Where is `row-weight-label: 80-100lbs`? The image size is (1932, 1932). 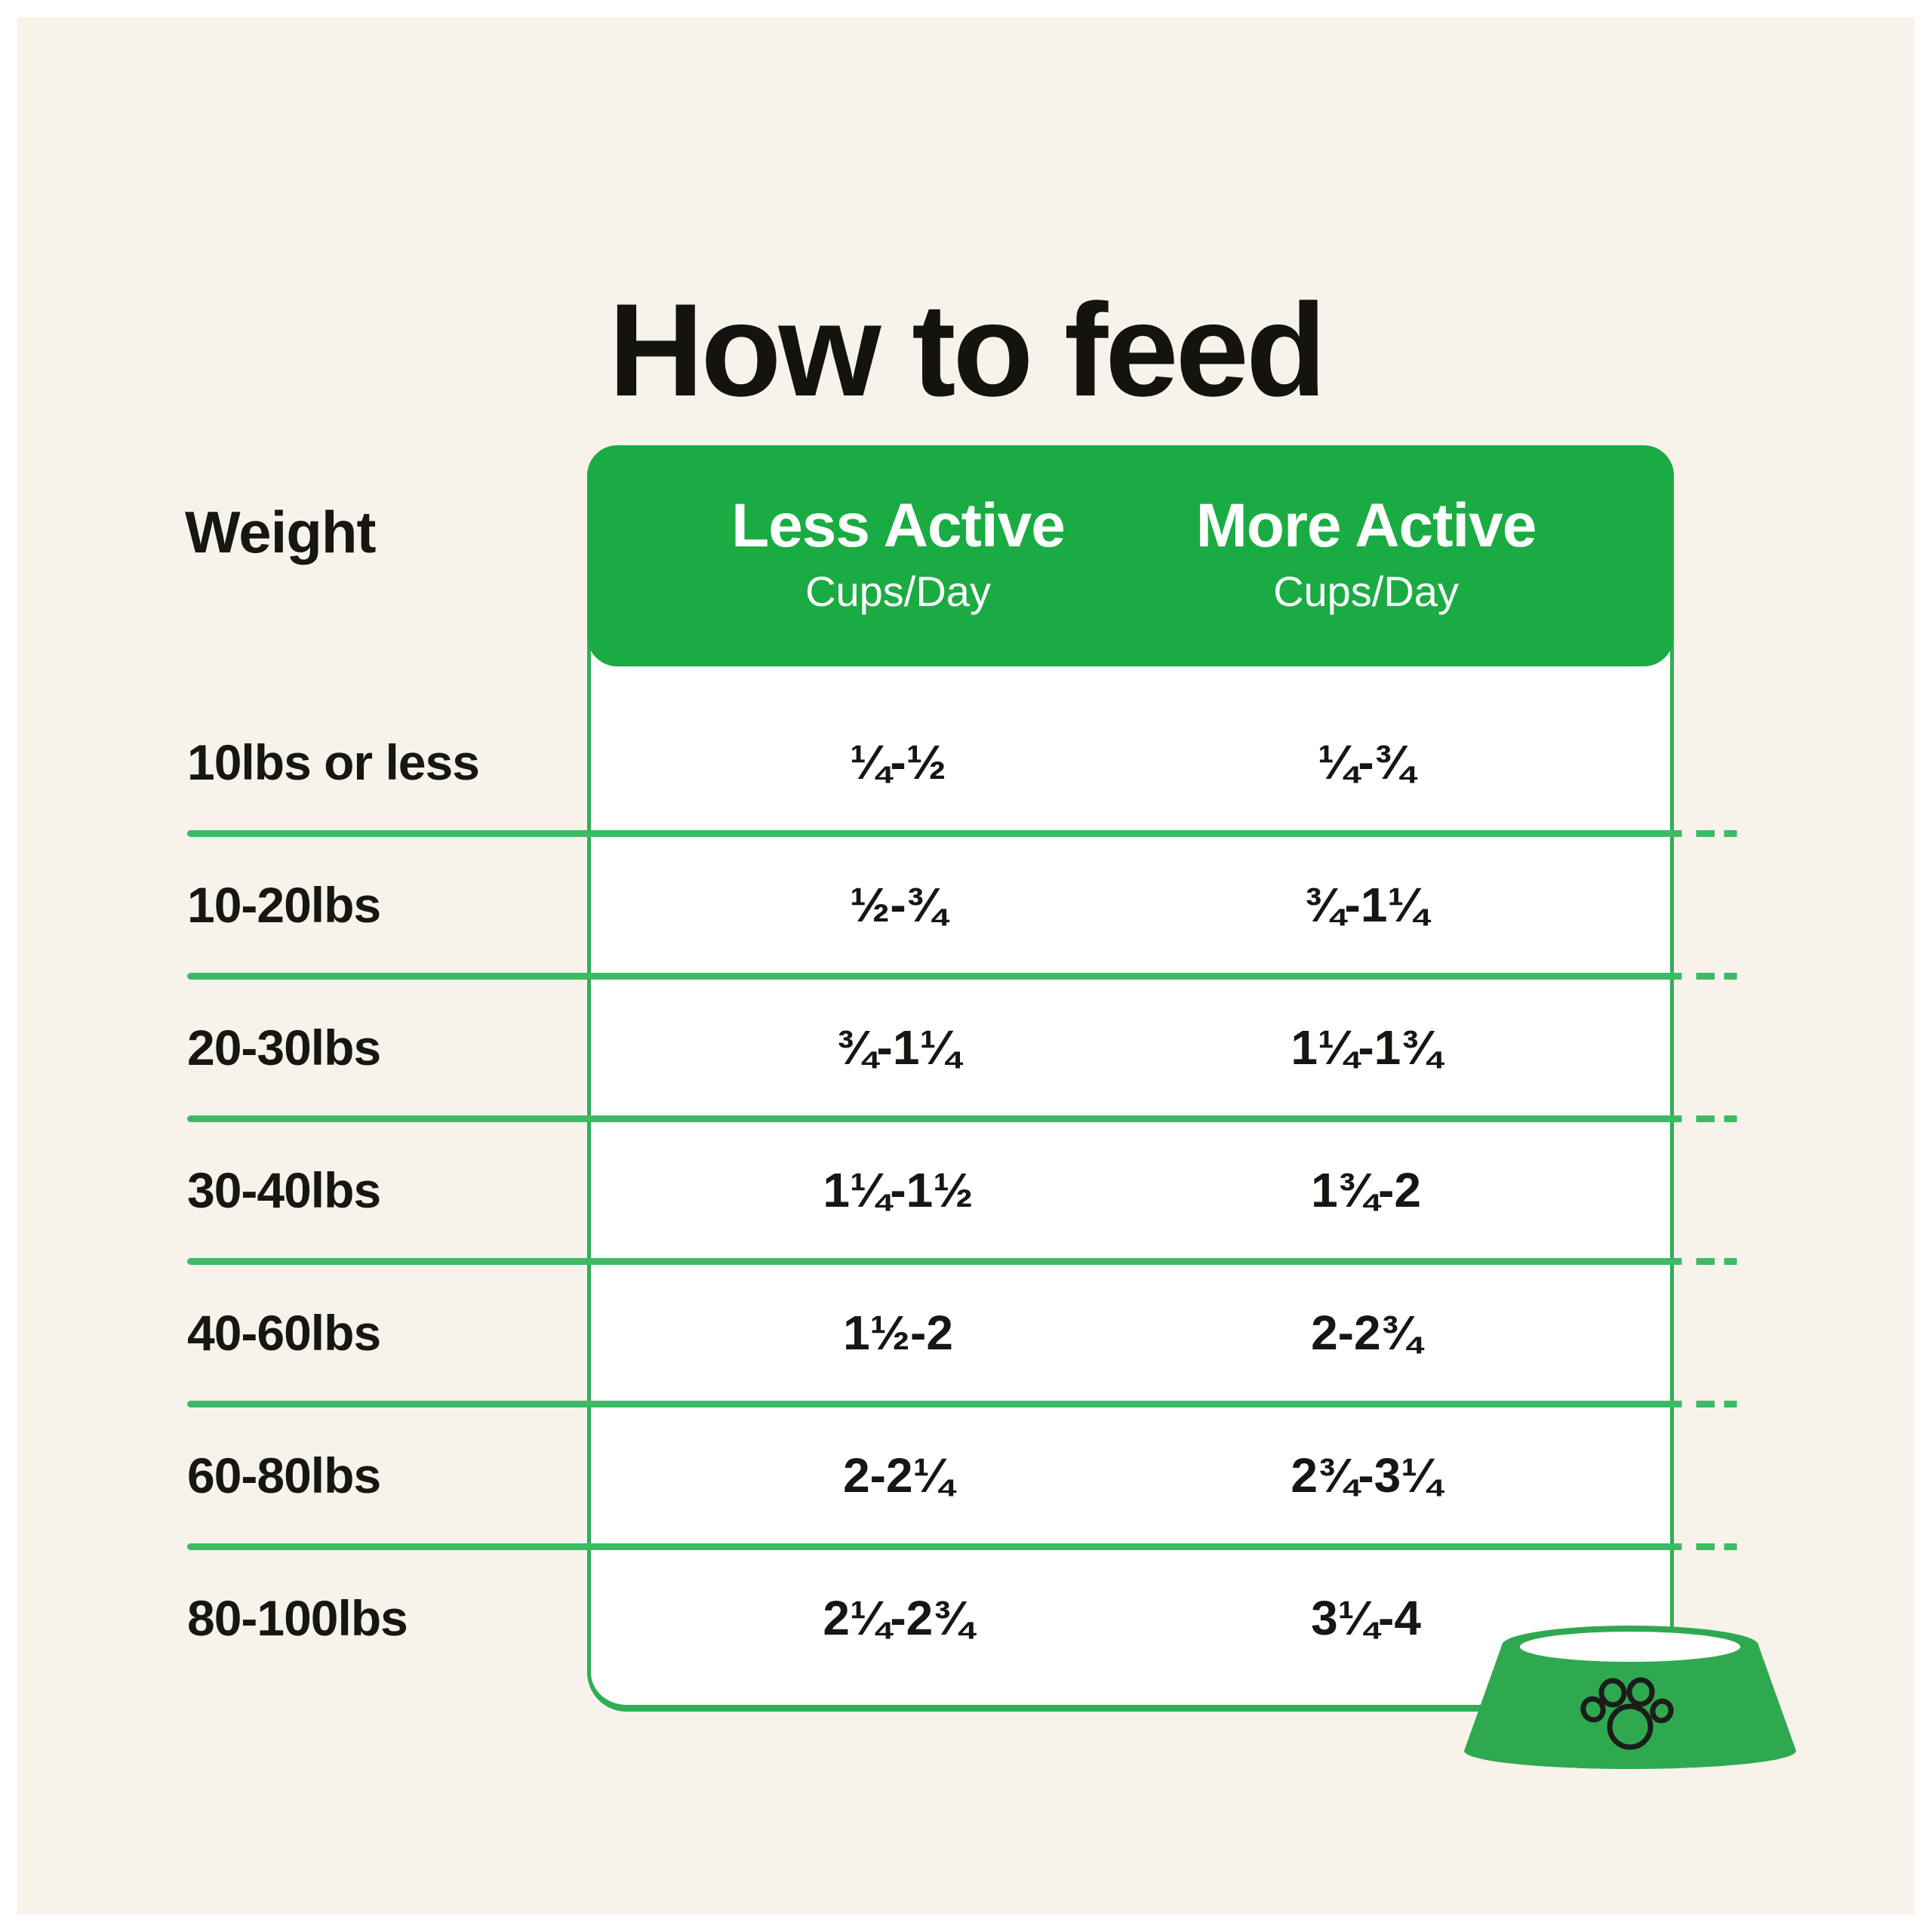
row-weight-label: 80-100lbs is located at coordinates (297, 1618).